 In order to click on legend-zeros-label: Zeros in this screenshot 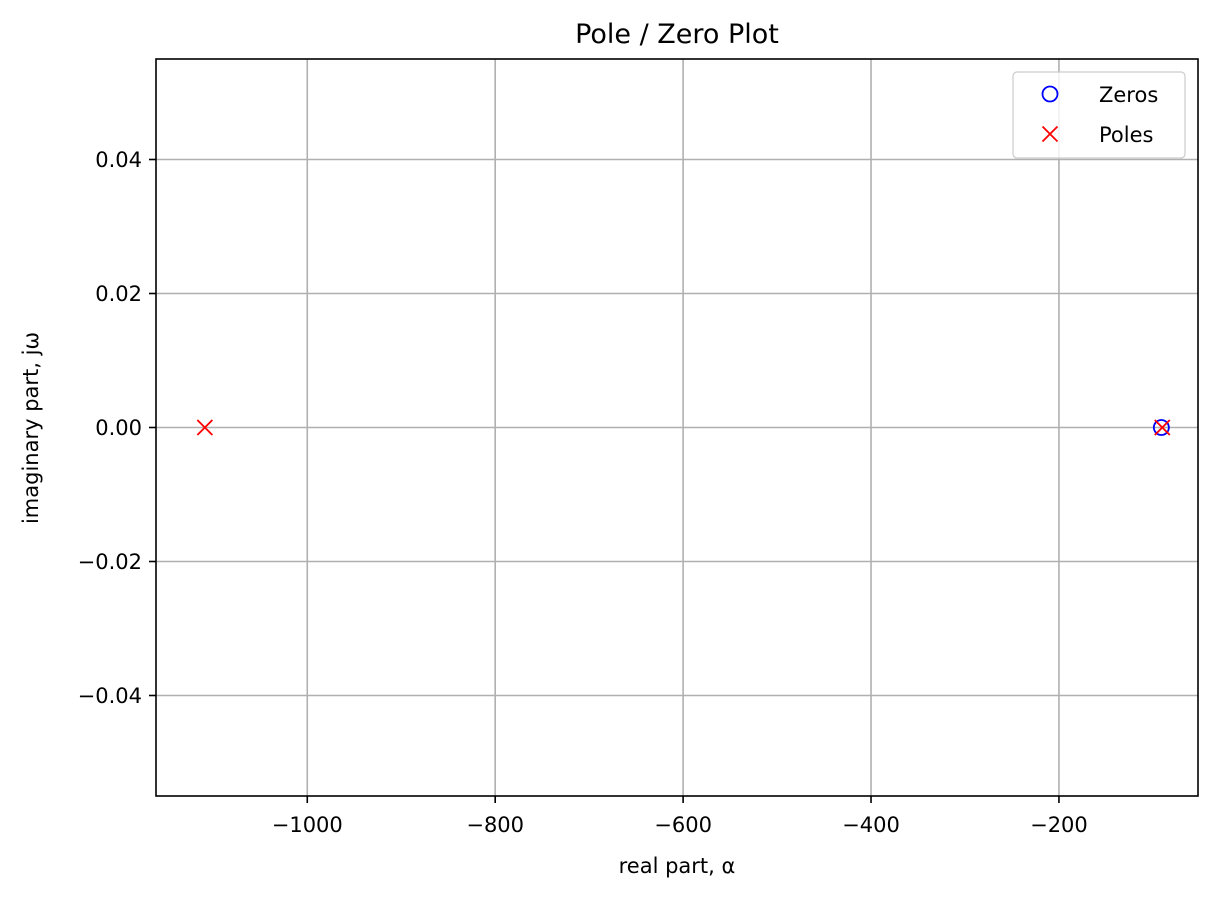, I will do `click(1128, 95)`.